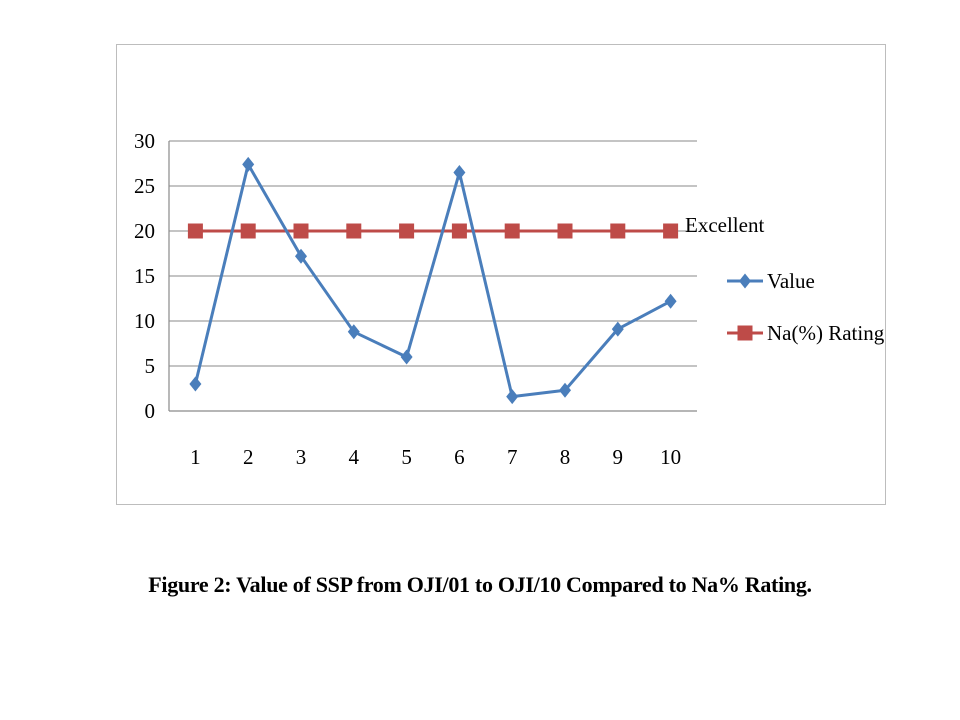  Describe the element at coordinates (144, 231) in the screenshot. I see `y-tick-label: 20` at that location.